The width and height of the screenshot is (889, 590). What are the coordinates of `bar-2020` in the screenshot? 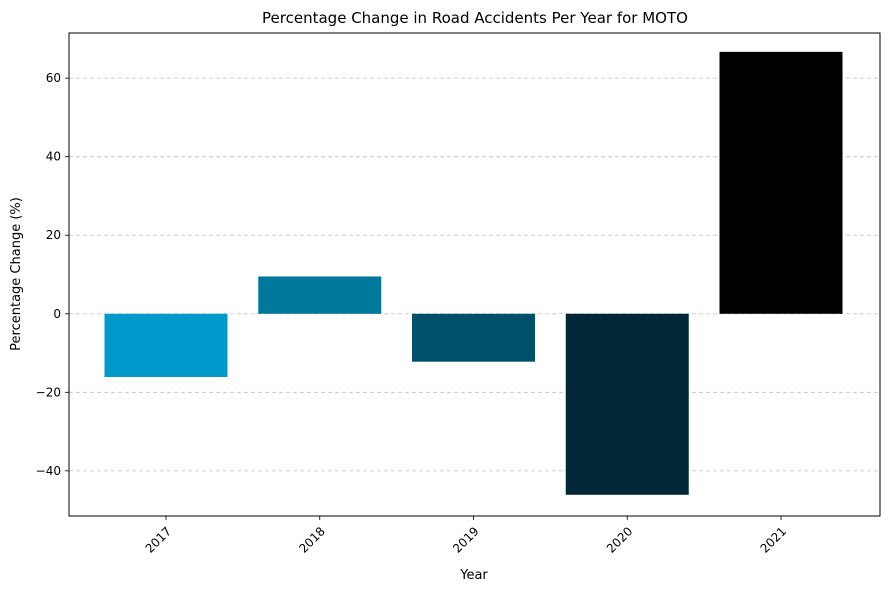 It's located at (627, 404).